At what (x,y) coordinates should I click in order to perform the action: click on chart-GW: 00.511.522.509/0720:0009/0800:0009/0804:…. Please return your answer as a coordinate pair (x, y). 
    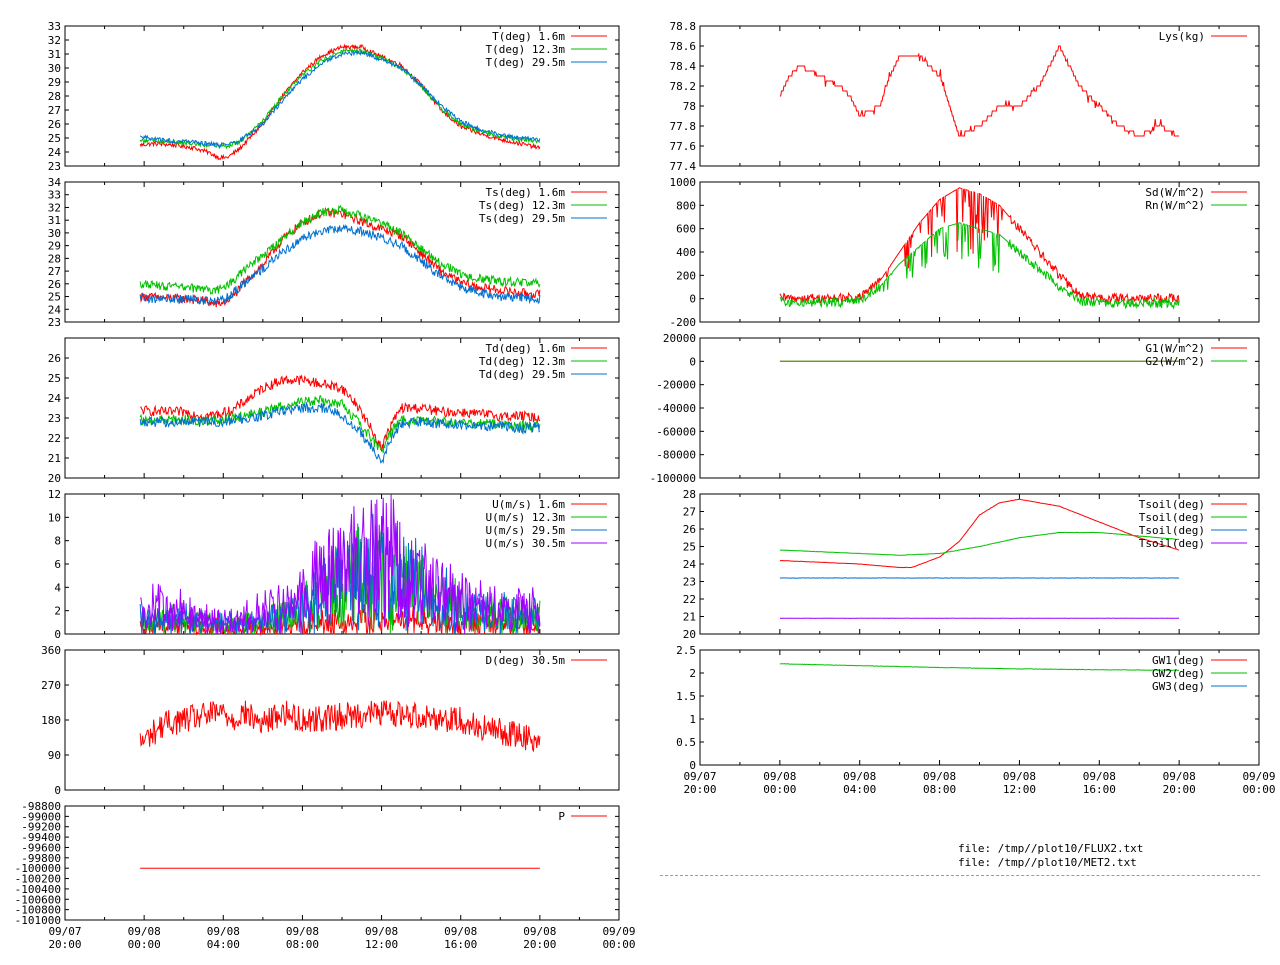
    Looking at the image, I should click on (975, 720).